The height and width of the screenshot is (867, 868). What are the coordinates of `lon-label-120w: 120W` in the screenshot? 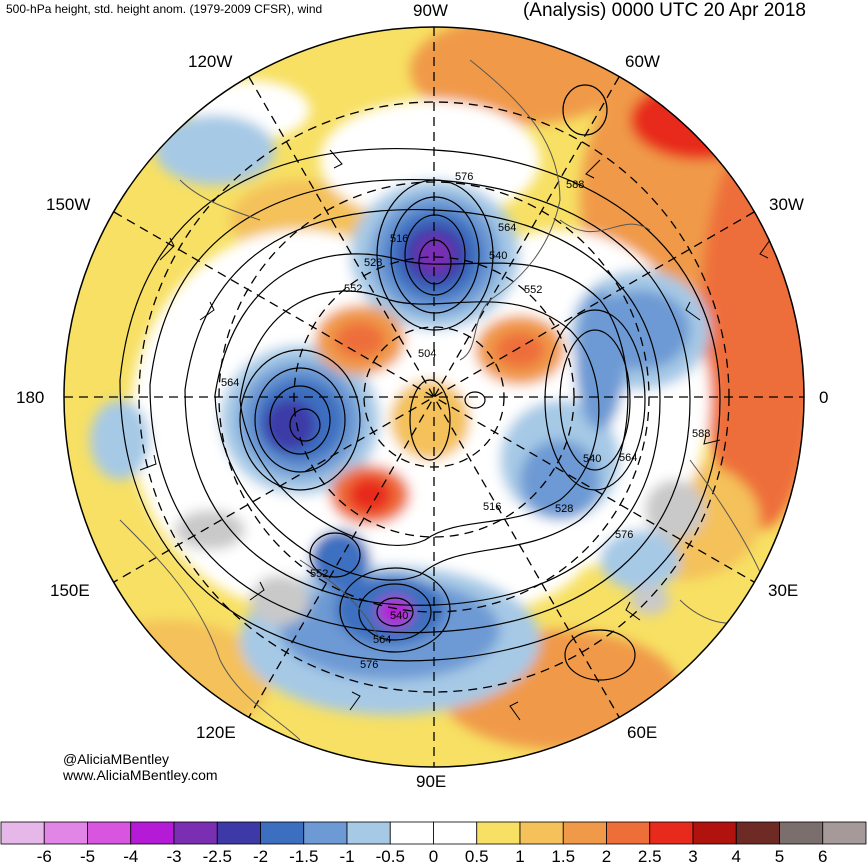 It's located at (210, 61).